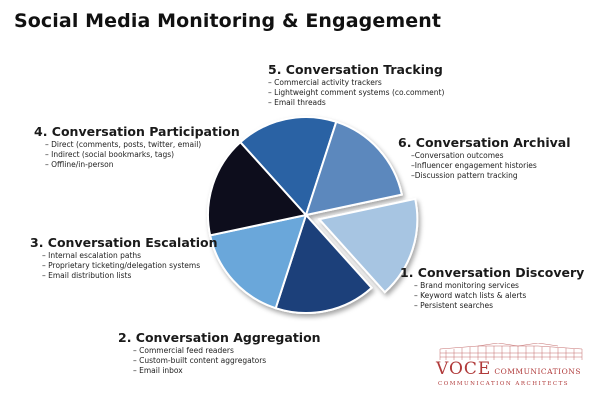 The height and width of the screenshot is (410, 600). Describe the element at coordinates (499, 296) in the screenshot. I see `stage-discovery-item: Keyword watch lists & alerts` at that location.